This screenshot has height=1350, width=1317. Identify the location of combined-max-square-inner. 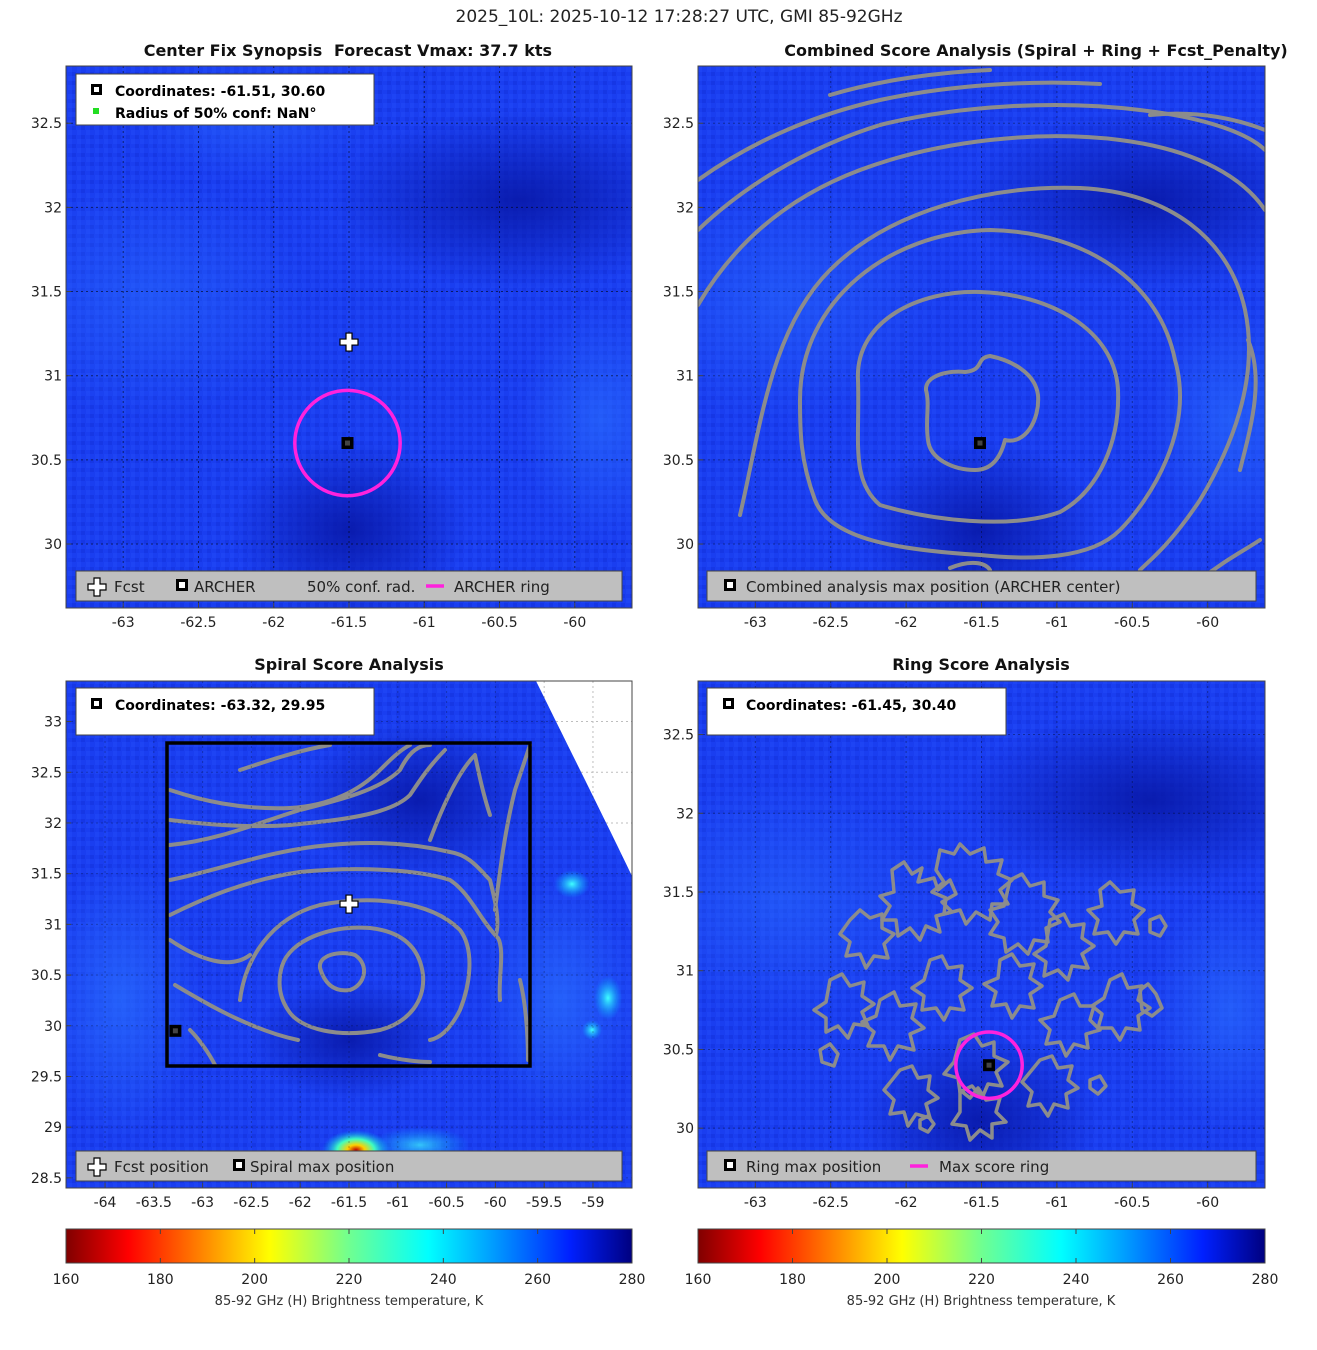
(980, 443).